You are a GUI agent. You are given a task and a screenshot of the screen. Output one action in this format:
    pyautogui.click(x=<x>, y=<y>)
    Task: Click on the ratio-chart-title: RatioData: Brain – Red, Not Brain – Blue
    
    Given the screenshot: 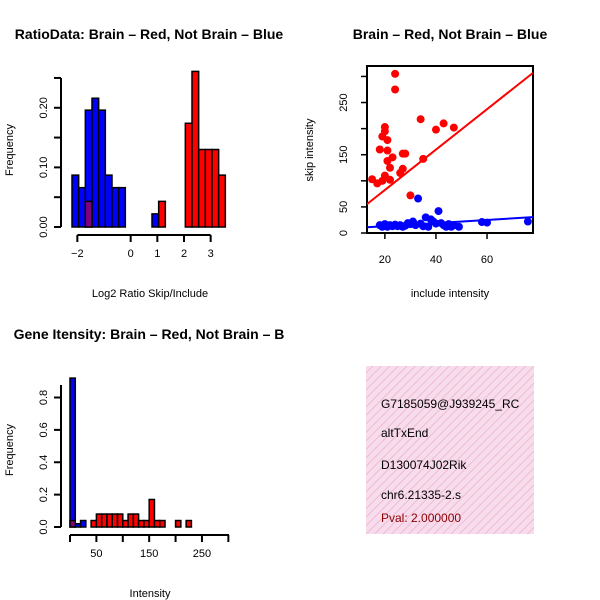 What is the action you would take?
    pyautogui.click(x=149, y=34)
    